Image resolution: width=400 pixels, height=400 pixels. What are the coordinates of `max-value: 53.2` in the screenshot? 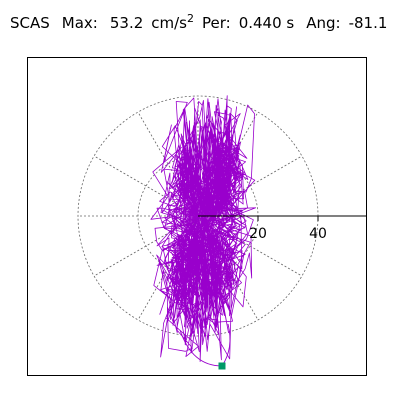 It's located at (126, 23).